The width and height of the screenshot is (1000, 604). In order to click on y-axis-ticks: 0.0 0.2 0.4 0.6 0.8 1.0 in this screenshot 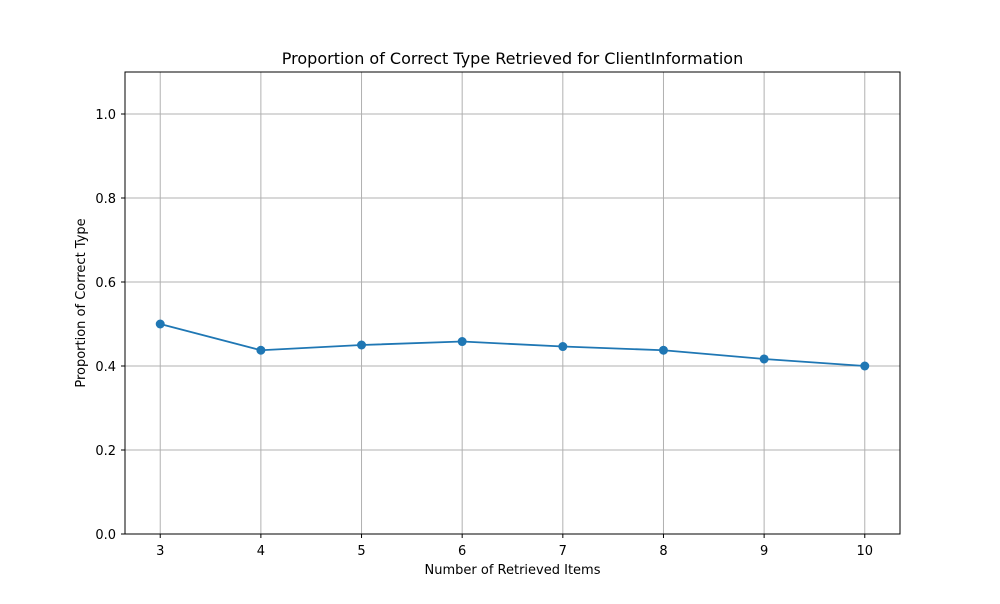, I will do `click(110, 325)`.